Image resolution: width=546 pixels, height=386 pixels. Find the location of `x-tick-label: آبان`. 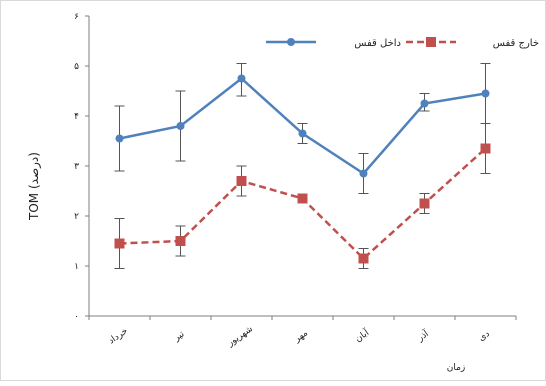

x-tick-label: آبان is located at coordinates (361, 335).